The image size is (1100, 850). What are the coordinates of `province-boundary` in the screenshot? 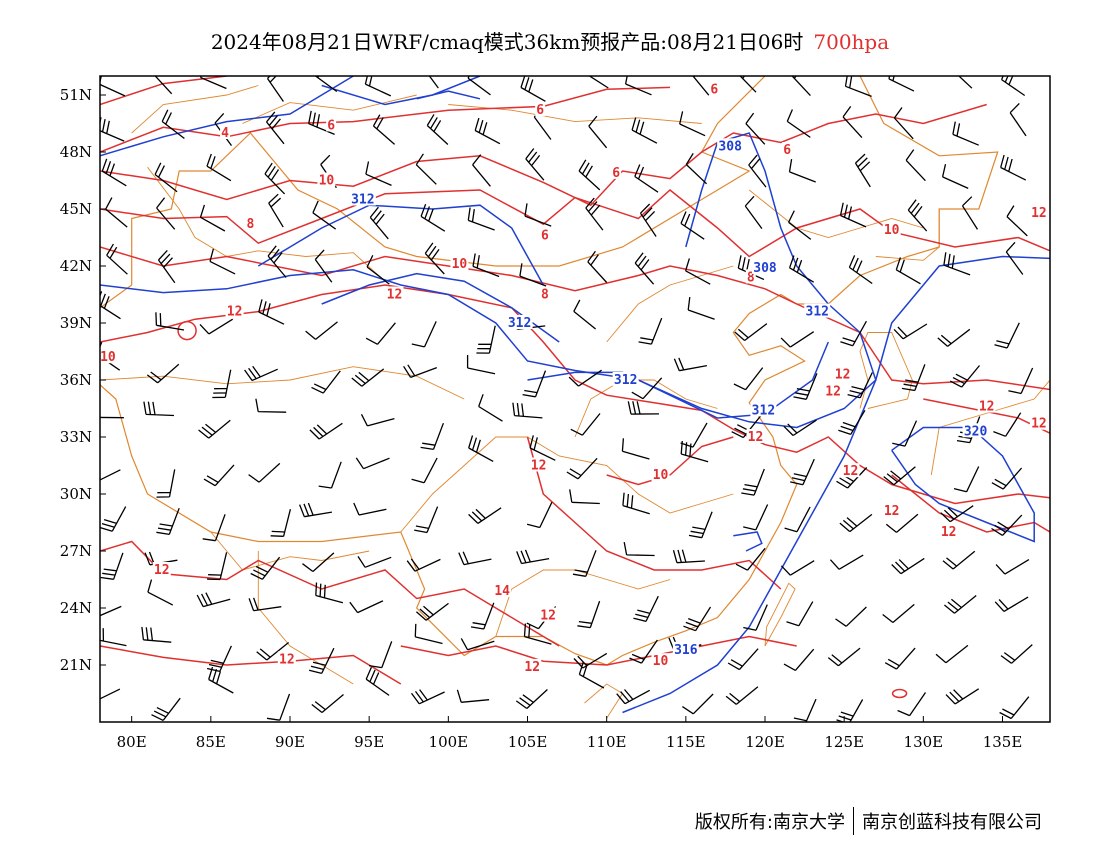 It's located at (780, 614).